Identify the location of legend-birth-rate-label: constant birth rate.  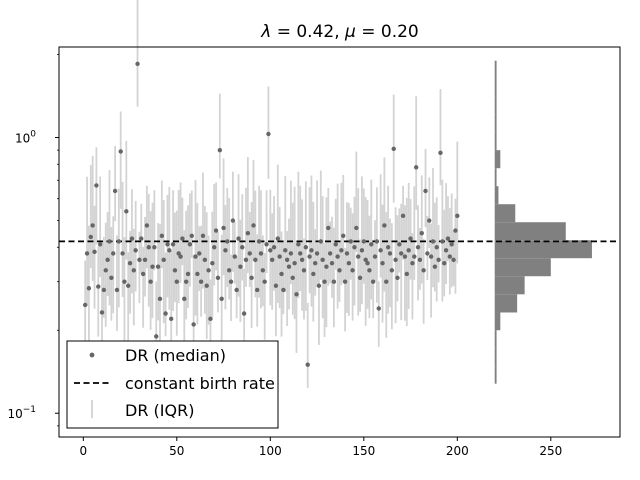
(200, 383).